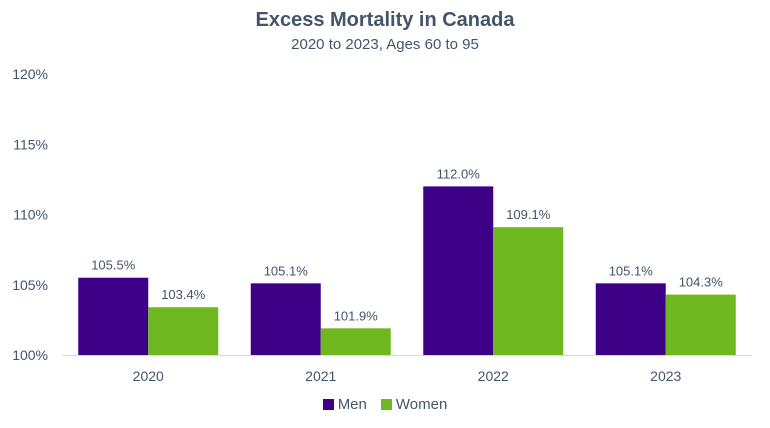 The image size is (770, 428). I want to click on y-tick-label: 100%, so click(30, 355).